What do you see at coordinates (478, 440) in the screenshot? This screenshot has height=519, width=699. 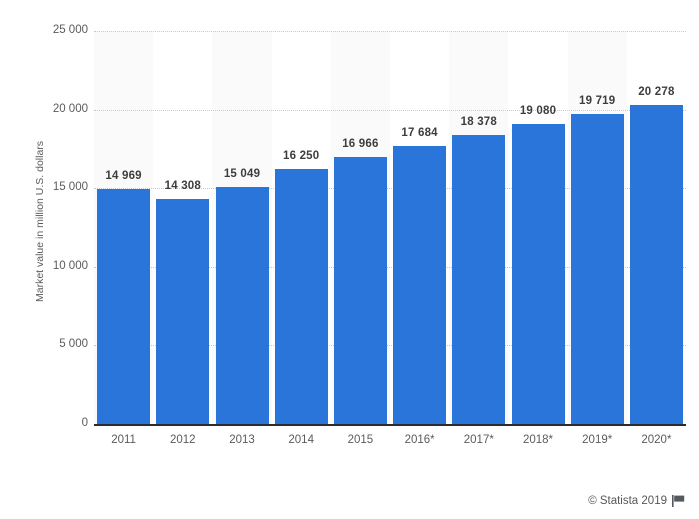 I see `x-axis-tick-label: 2017*` at bounding box center [478, 440].